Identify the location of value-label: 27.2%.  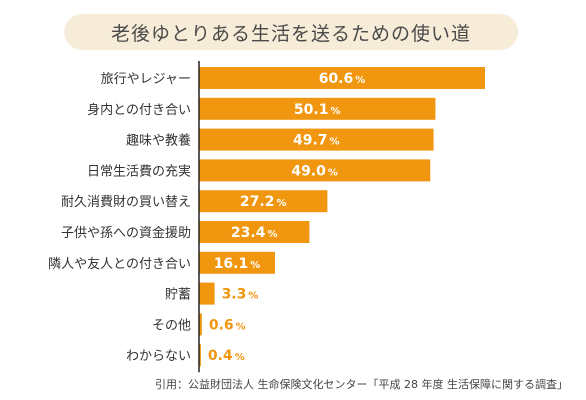
(263, 202).